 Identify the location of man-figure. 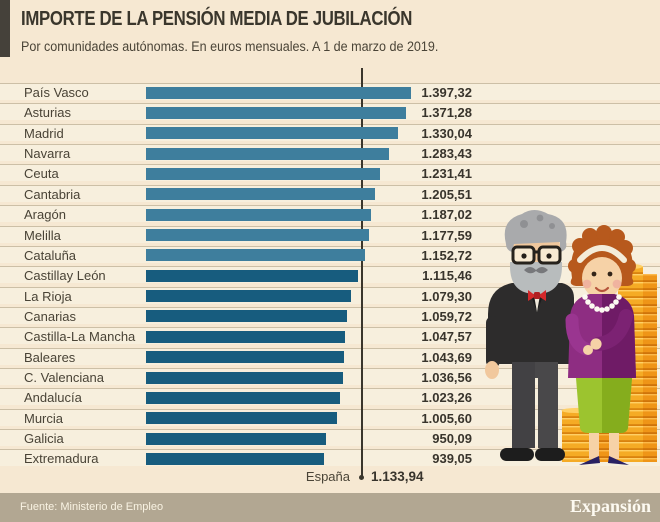
(529, 335).